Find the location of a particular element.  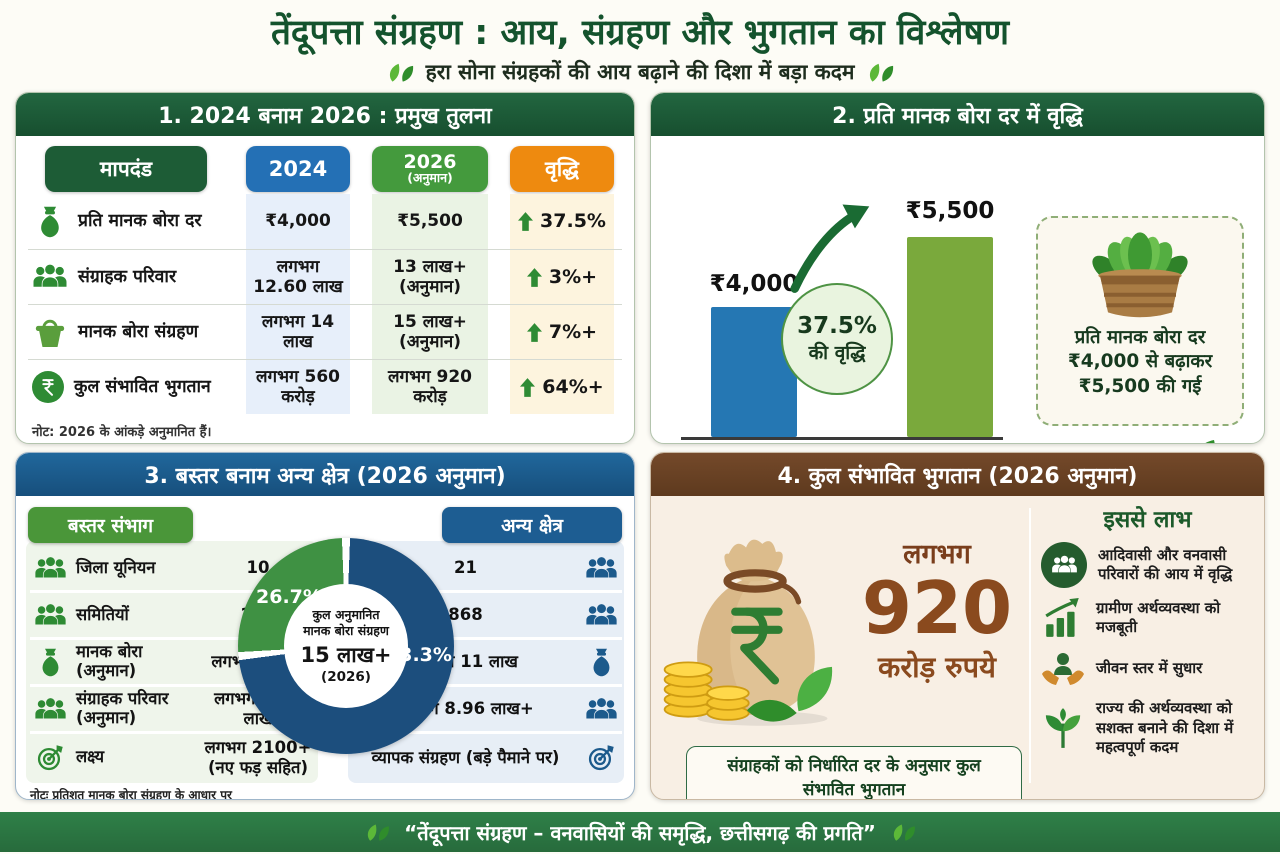

growth-percent-badge: 37.5% की वृद्धि is located at coordinates (837, 339).